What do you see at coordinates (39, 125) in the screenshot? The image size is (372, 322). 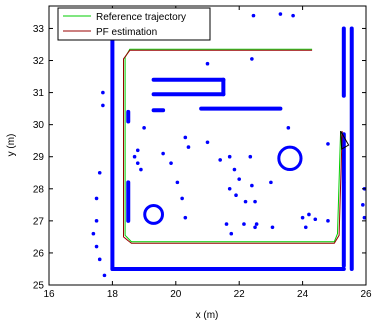 I see `y-tick-label: 30` at bounding box center [39, 125].